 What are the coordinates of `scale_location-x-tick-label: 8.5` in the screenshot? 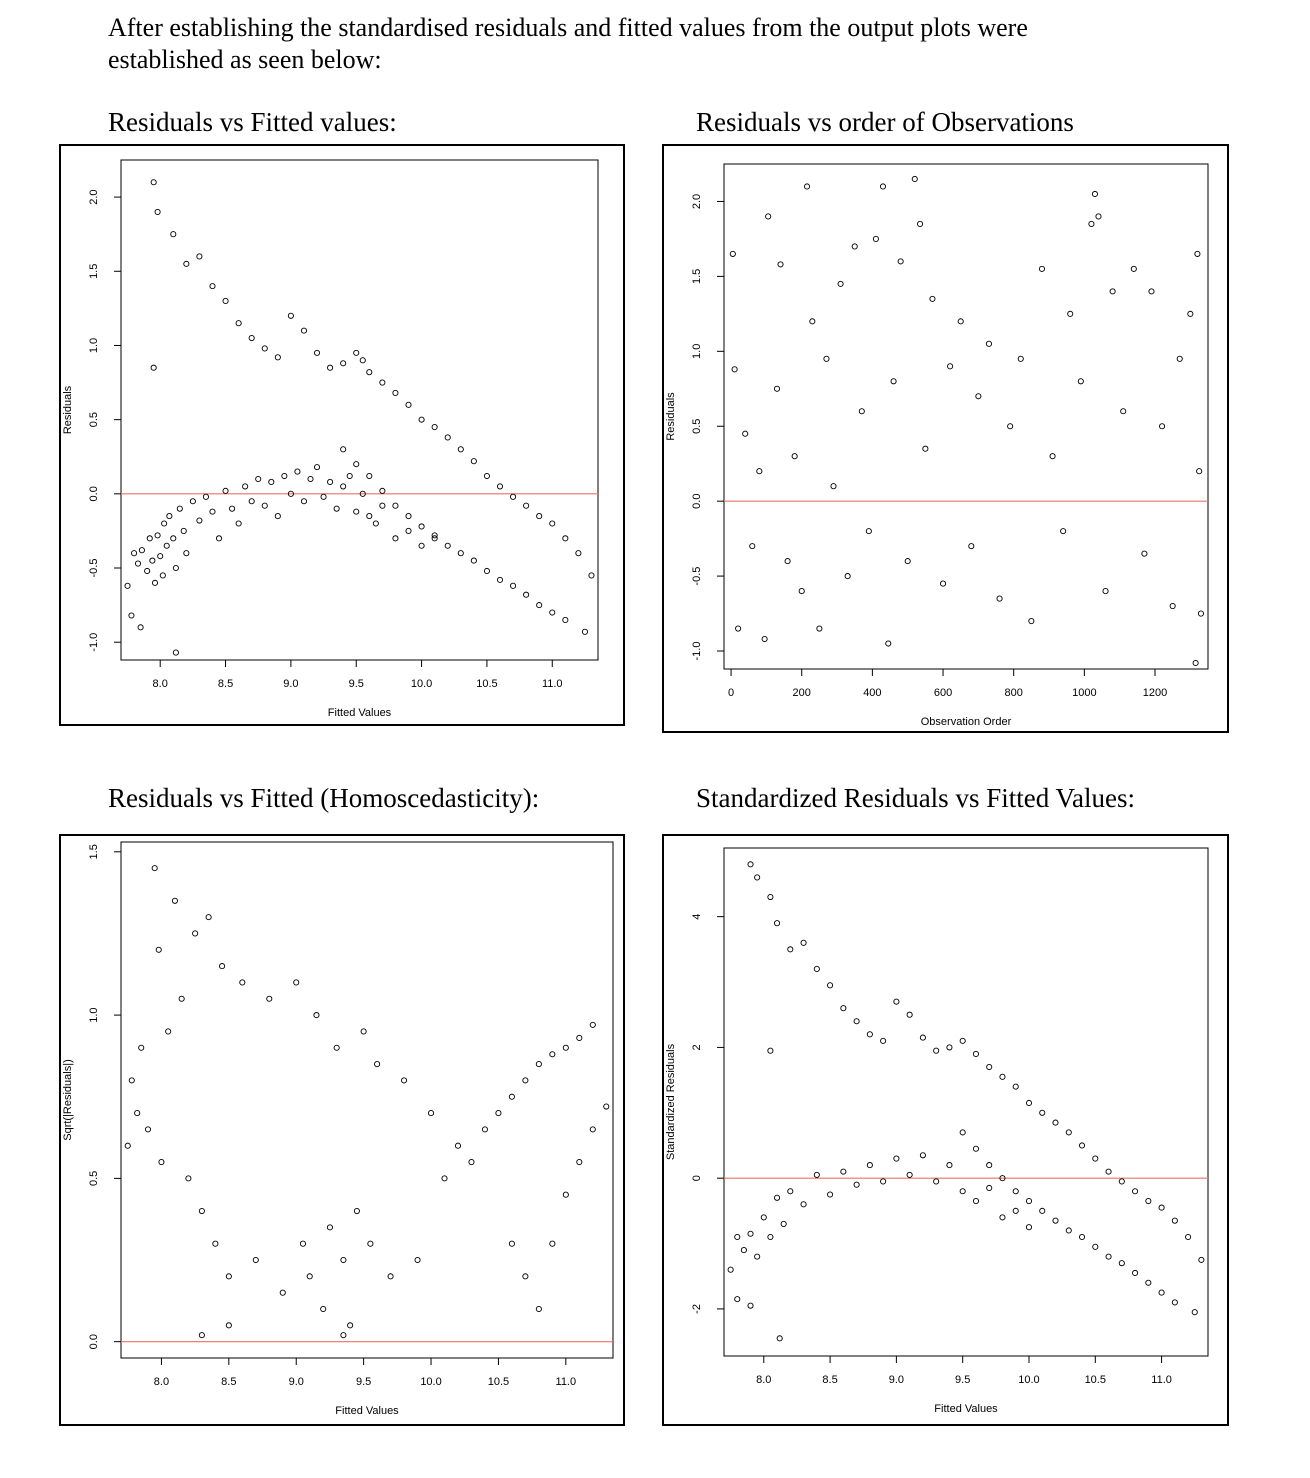 It's located at (228, 1382).